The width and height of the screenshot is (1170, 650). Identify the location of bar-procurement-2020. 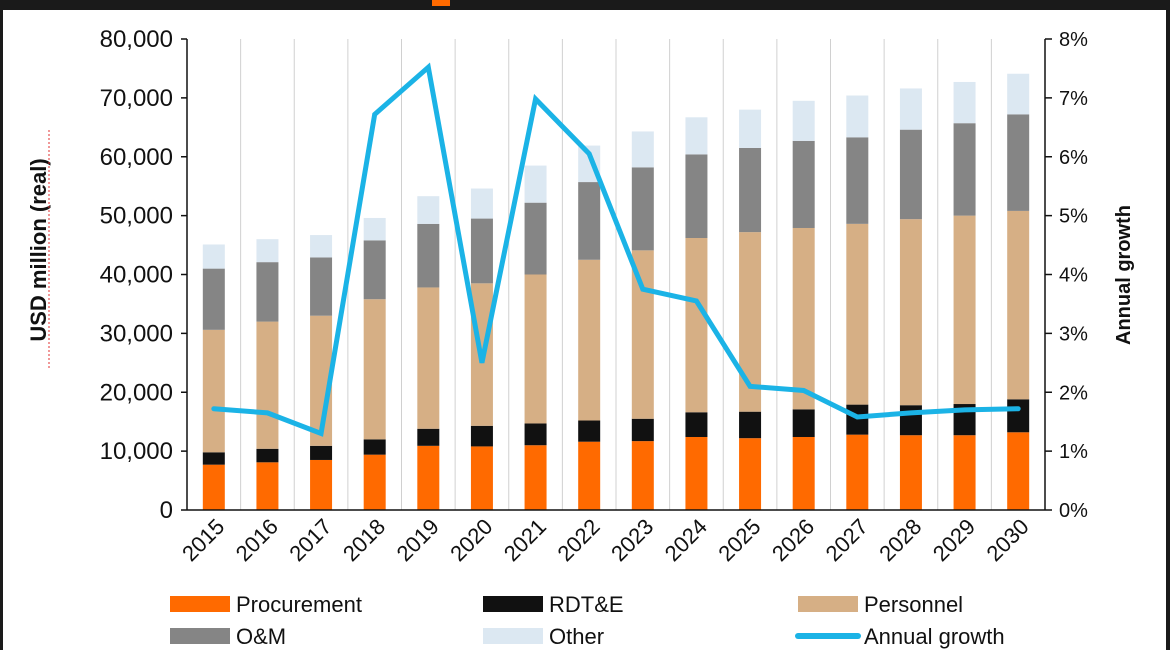
(481, 478).